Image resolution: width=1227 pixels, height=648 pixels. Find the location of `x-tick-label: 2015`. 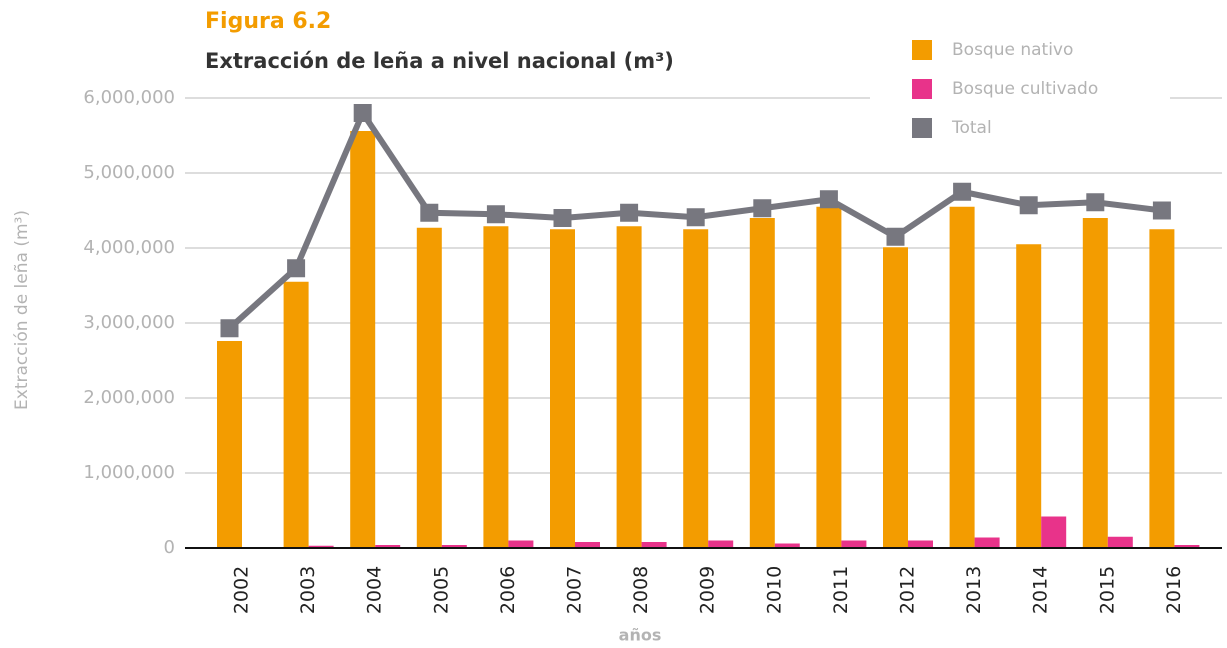

x-tick-label: 2015 is located at coordinates (1107, 590).